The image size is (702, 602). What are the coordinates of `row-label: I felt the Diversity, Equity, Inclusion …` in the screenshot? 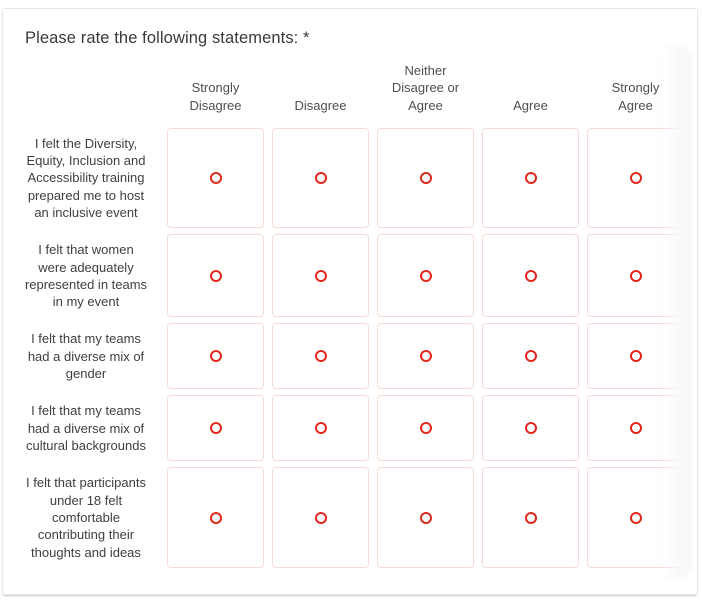 It's located at (86, 177).